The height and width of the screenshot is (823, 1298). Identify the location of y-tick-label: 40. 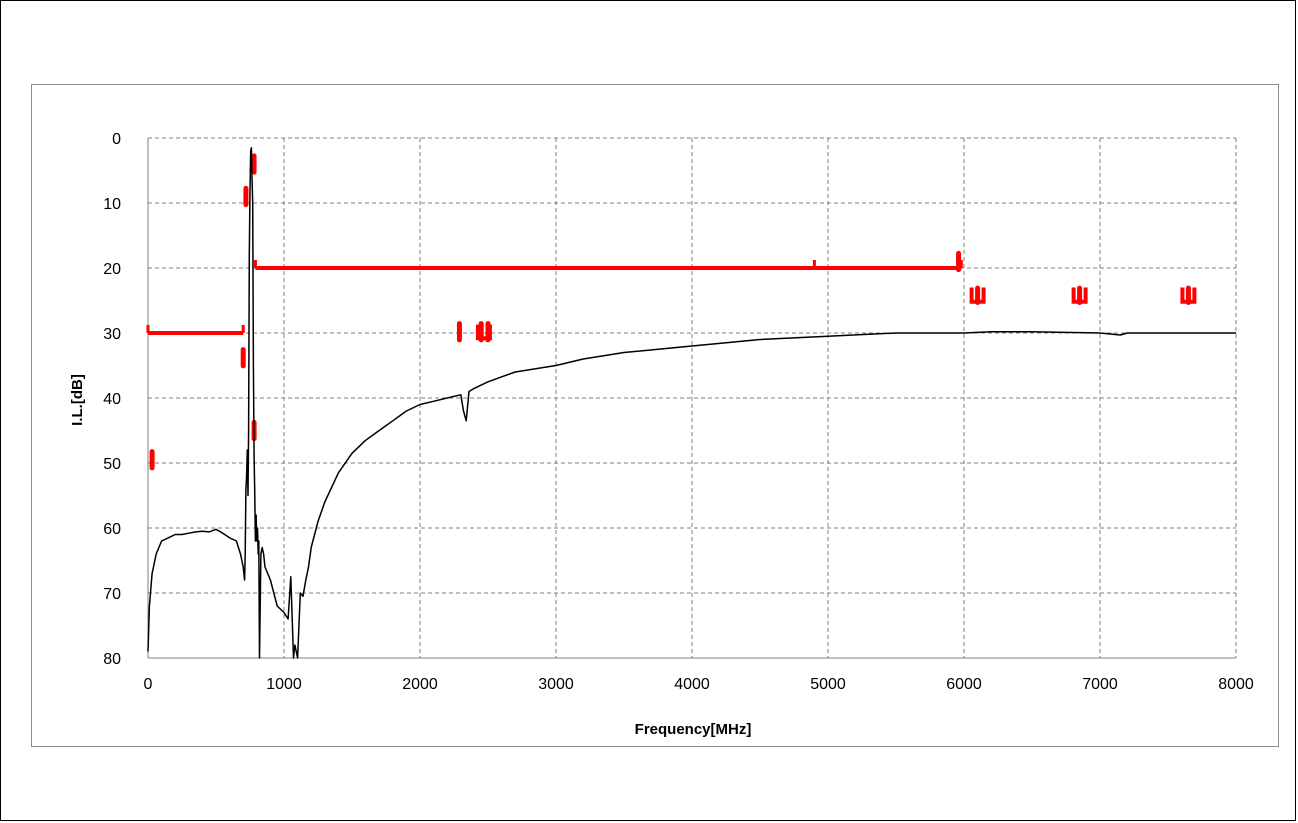
(112, 399).